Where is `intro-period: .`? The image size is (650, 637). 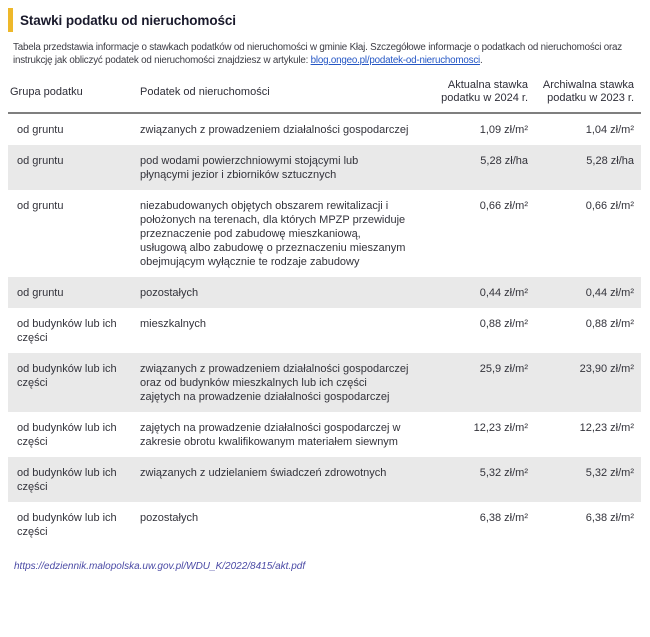 intro-period: . is located at coordinates (481, 60).